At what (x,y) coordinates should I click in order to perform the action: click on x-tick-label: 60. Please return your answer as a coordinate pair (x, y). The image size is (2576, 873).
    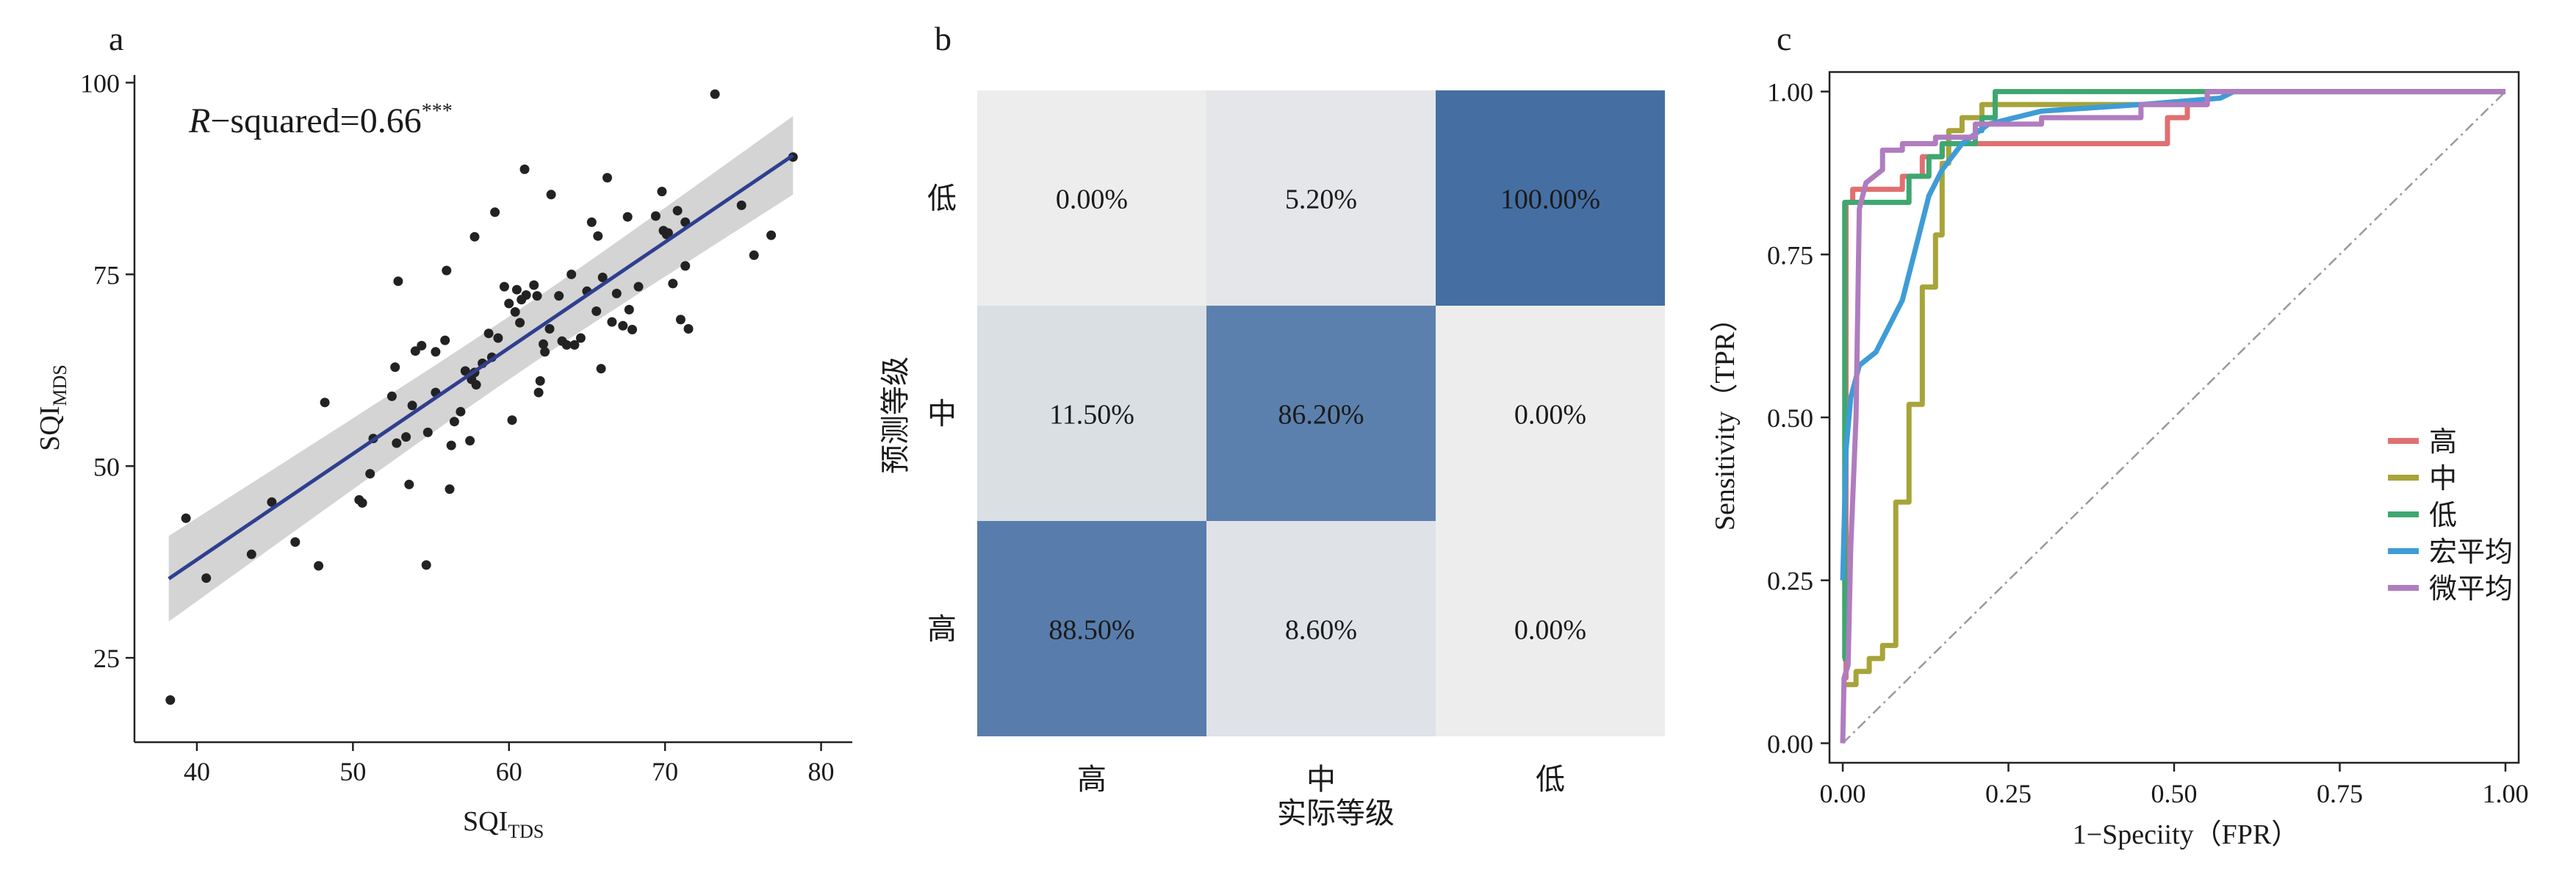
    Looking at the image, I should click on (509, 771).